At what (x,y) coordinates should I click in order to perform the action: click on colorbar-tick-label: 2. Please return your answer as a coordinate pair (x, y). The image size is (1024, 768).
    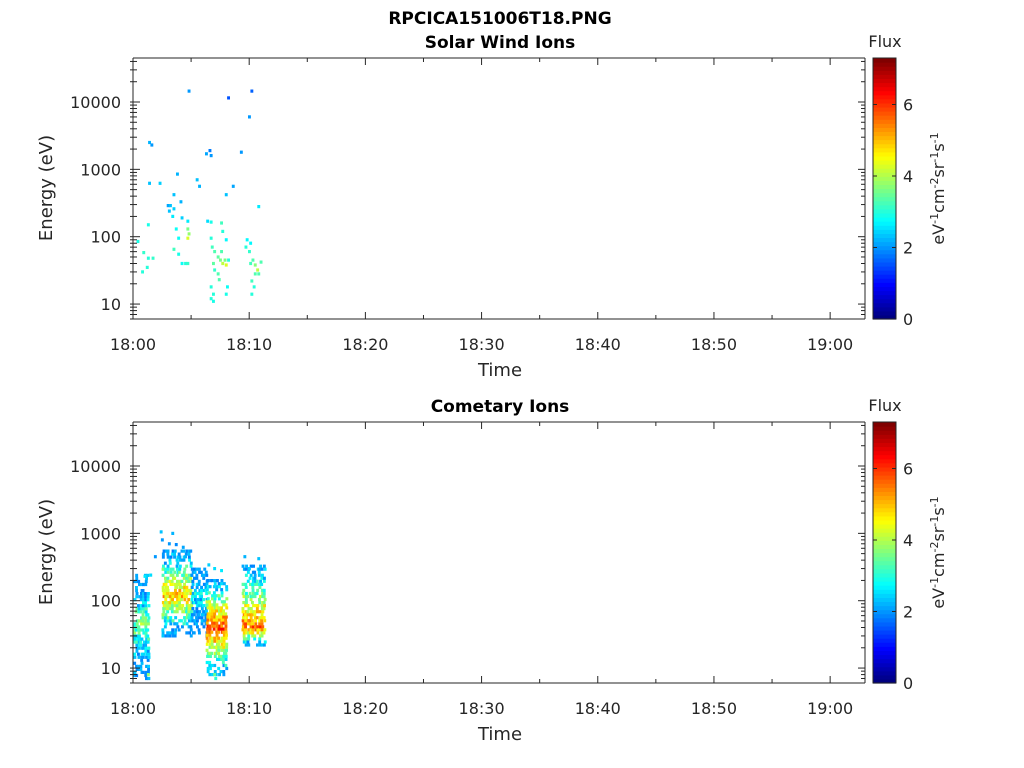
    Looking at the image, I should click on (908, 611).